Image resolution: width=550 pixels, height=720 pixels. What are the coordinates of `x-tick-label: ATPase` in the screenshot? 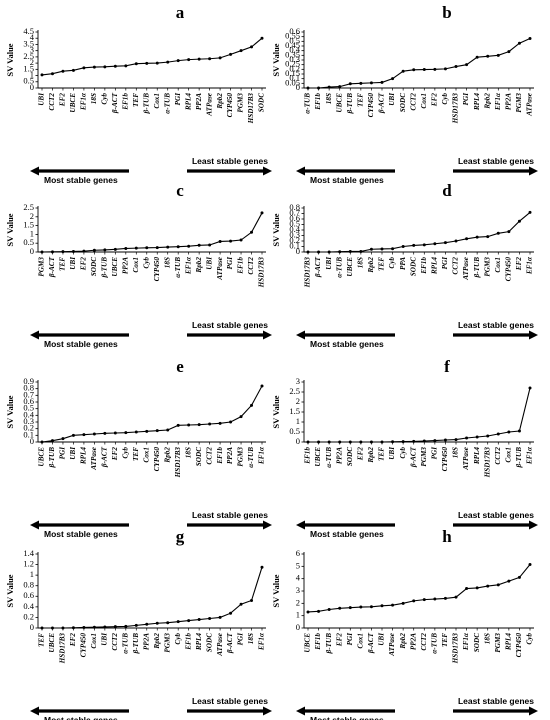 It's located at (94, 458).